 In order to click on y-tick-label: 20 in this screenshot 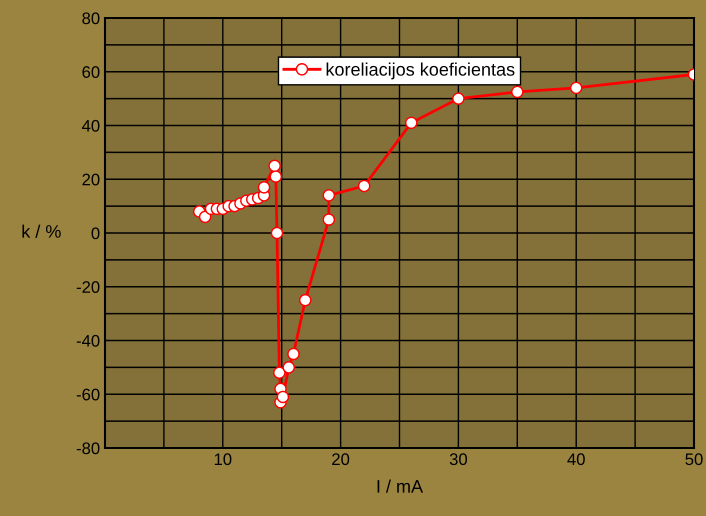, I will do `click(91, 180)`.